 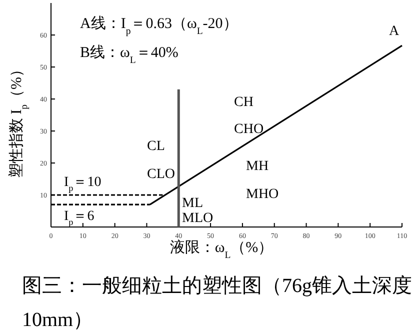 What do you see at coordinates (244, 102) in the screenshot?
I see `annotation: CH` at bounding box center [244, 102].